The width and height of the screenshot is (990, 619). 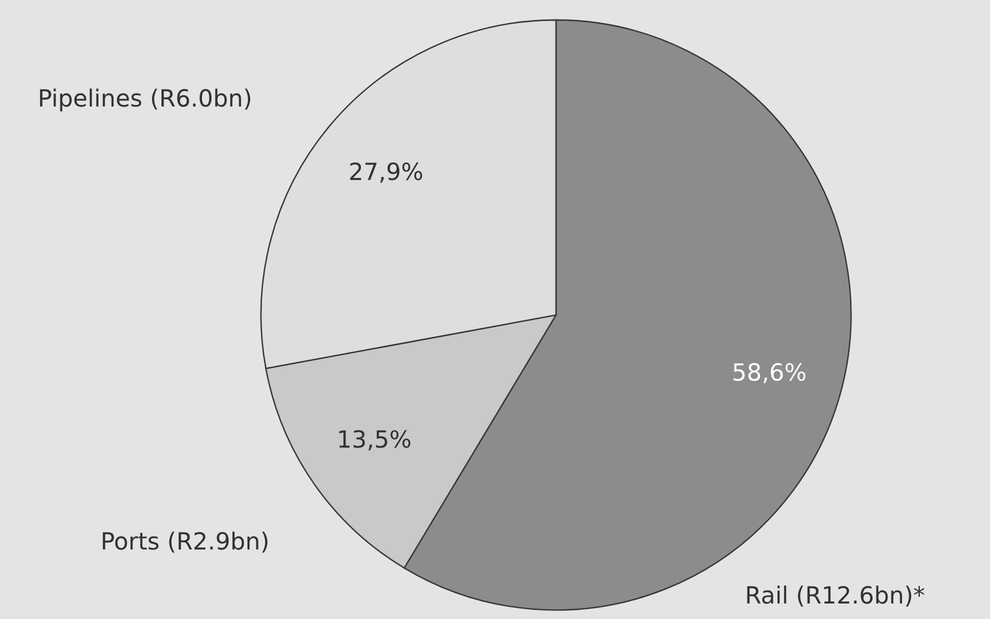 What do you see at coordinates (145, 100) in the screenshot?
I see `slice-label: Pipelines (R6.0bn)` at bounding box center [145, 100].